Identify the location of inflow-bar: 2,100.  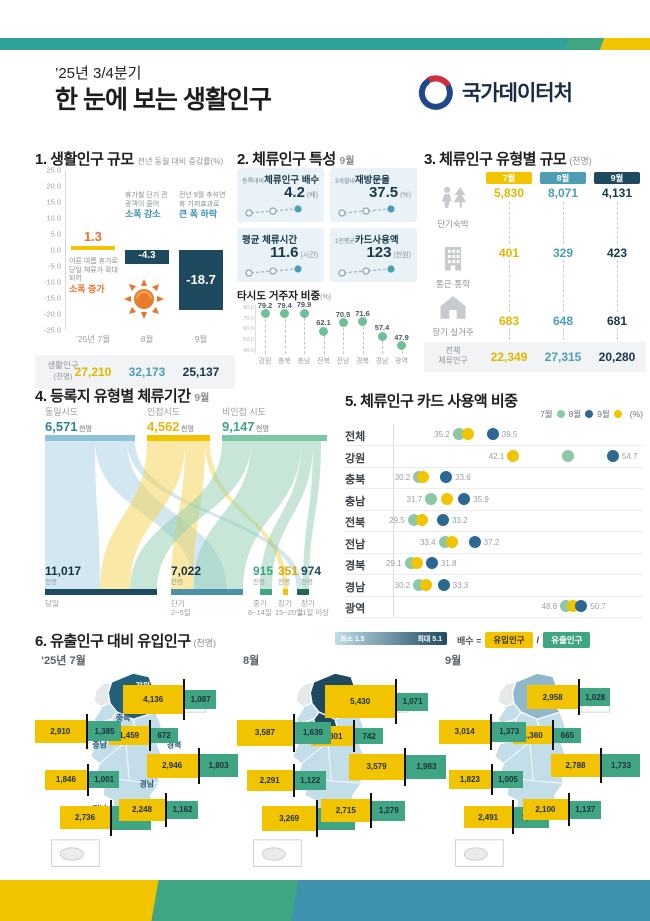
(545, 810).